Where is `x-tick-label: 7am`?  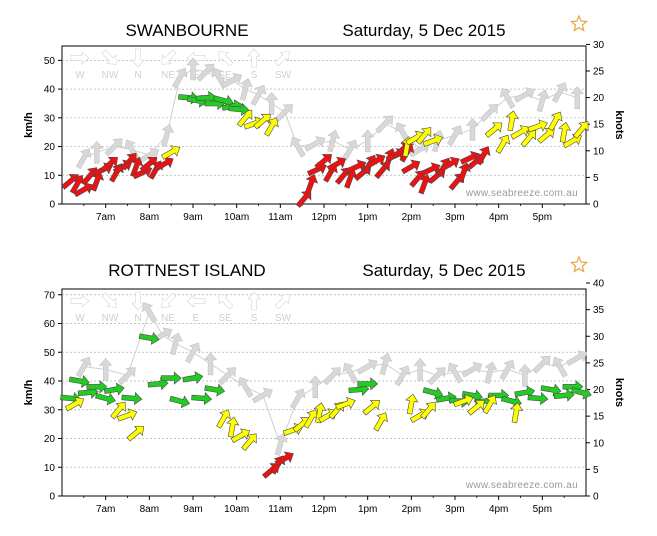
x-tick-label: 7am is located at coordinates (105, 509).